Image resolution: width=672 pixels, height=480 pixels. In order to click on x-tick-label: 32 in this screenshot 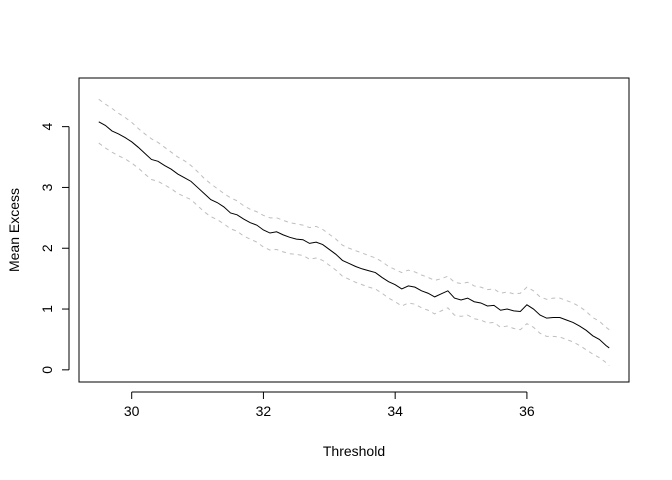, I will do `click(264, 411)`.